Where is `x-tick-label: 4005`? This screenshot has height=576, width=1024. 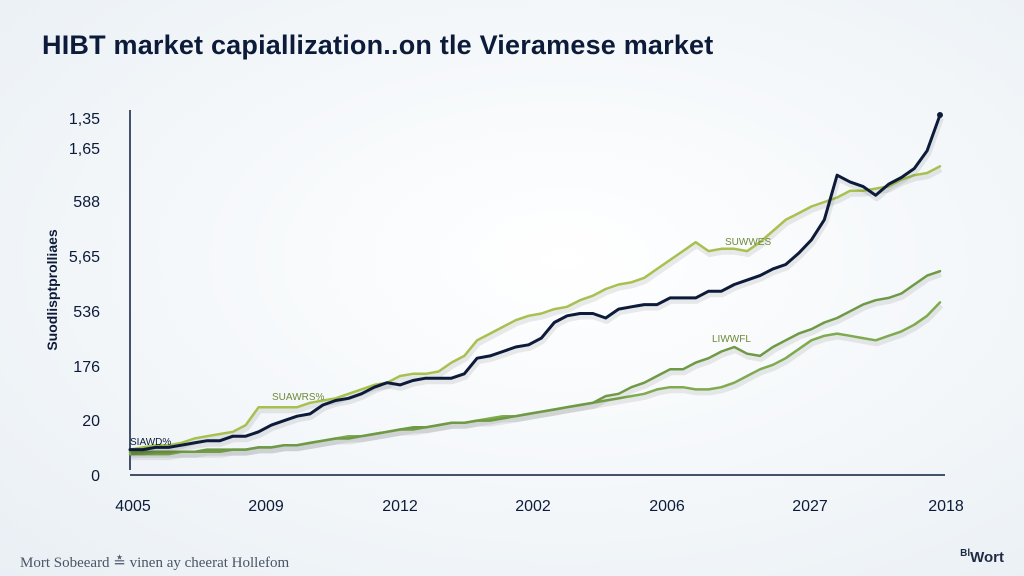 x-tick-label: 4005 is located at coordinates (133, 506).